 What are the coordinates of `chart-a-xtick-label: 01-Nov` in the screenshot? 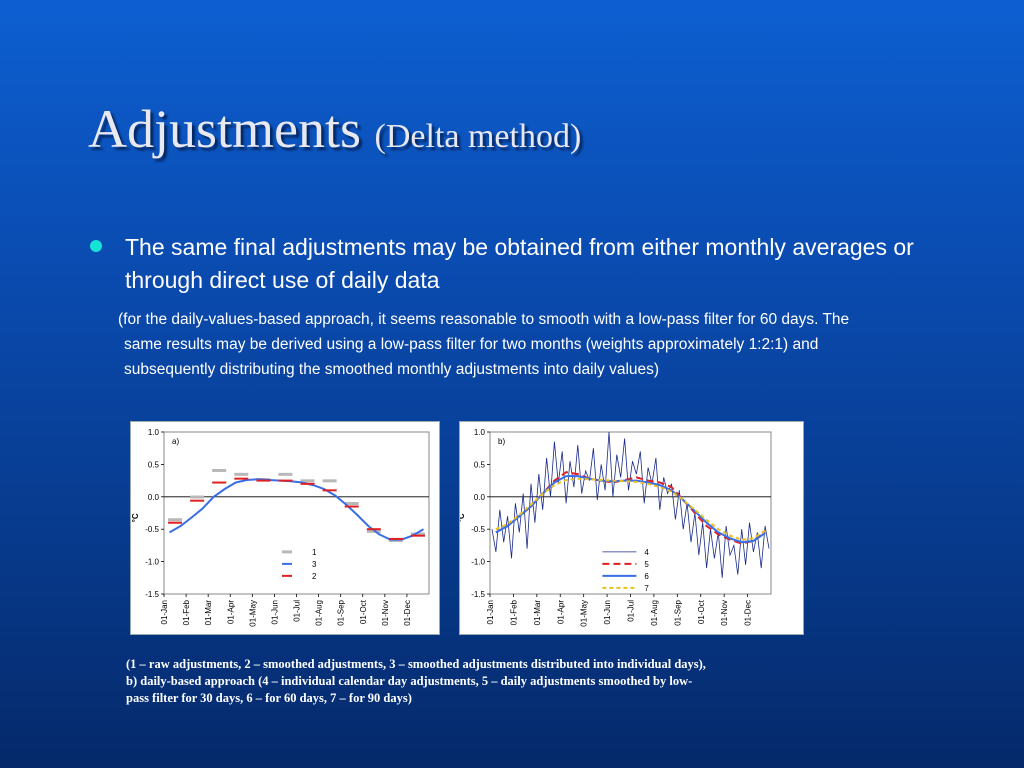 It's located at (385, 613).